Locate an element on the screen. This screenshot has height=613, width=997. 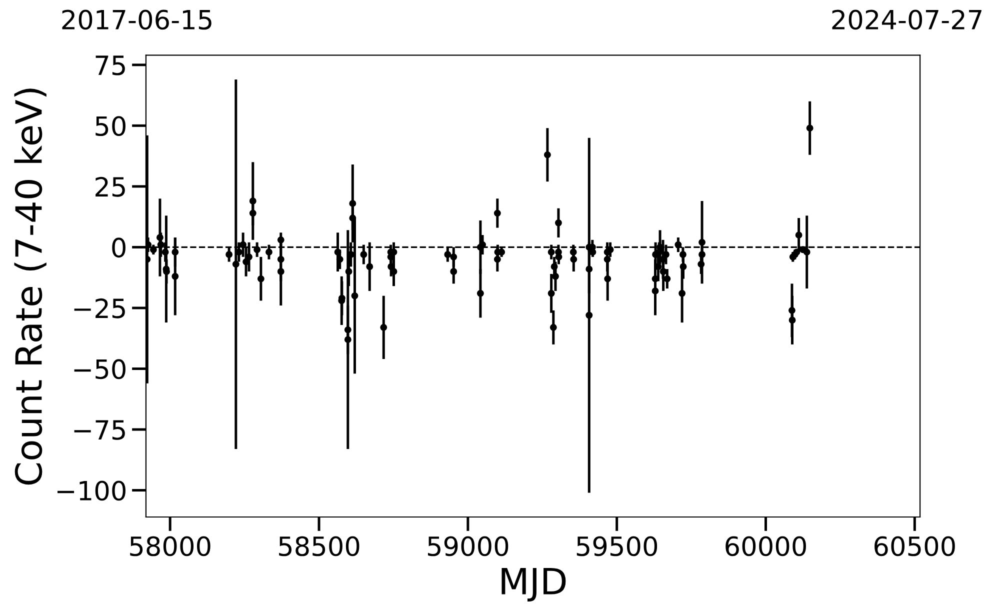
y-tick-label: −50 is located at coordinates (100, 369).